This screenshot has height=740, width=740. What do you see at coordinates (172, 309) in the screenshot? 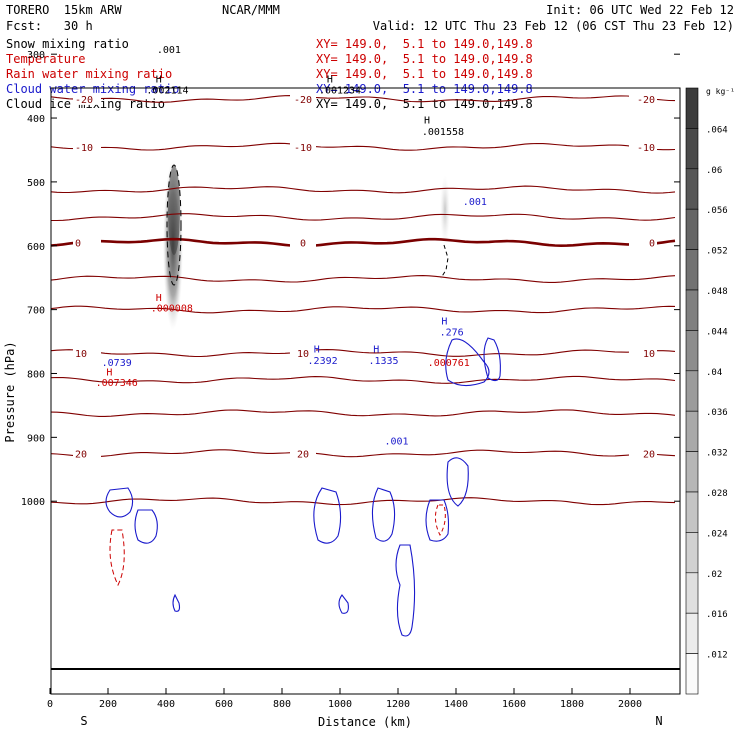
I see `field-annotation: .000008` at bounding box center [172, 309].